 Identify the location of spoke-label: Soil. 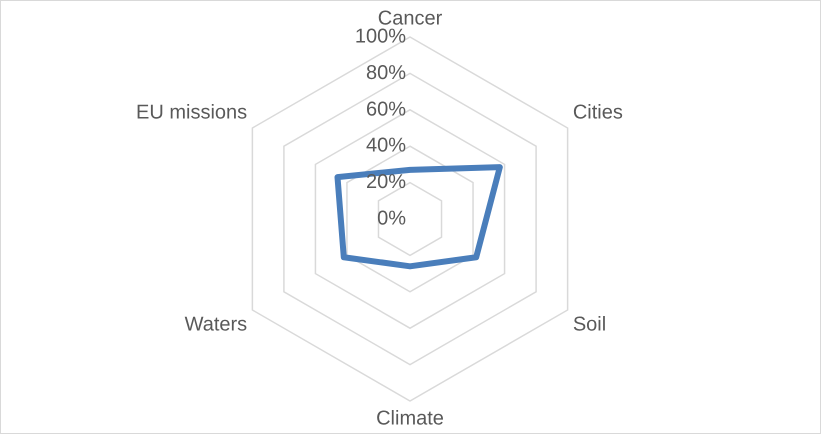
(589, 325).